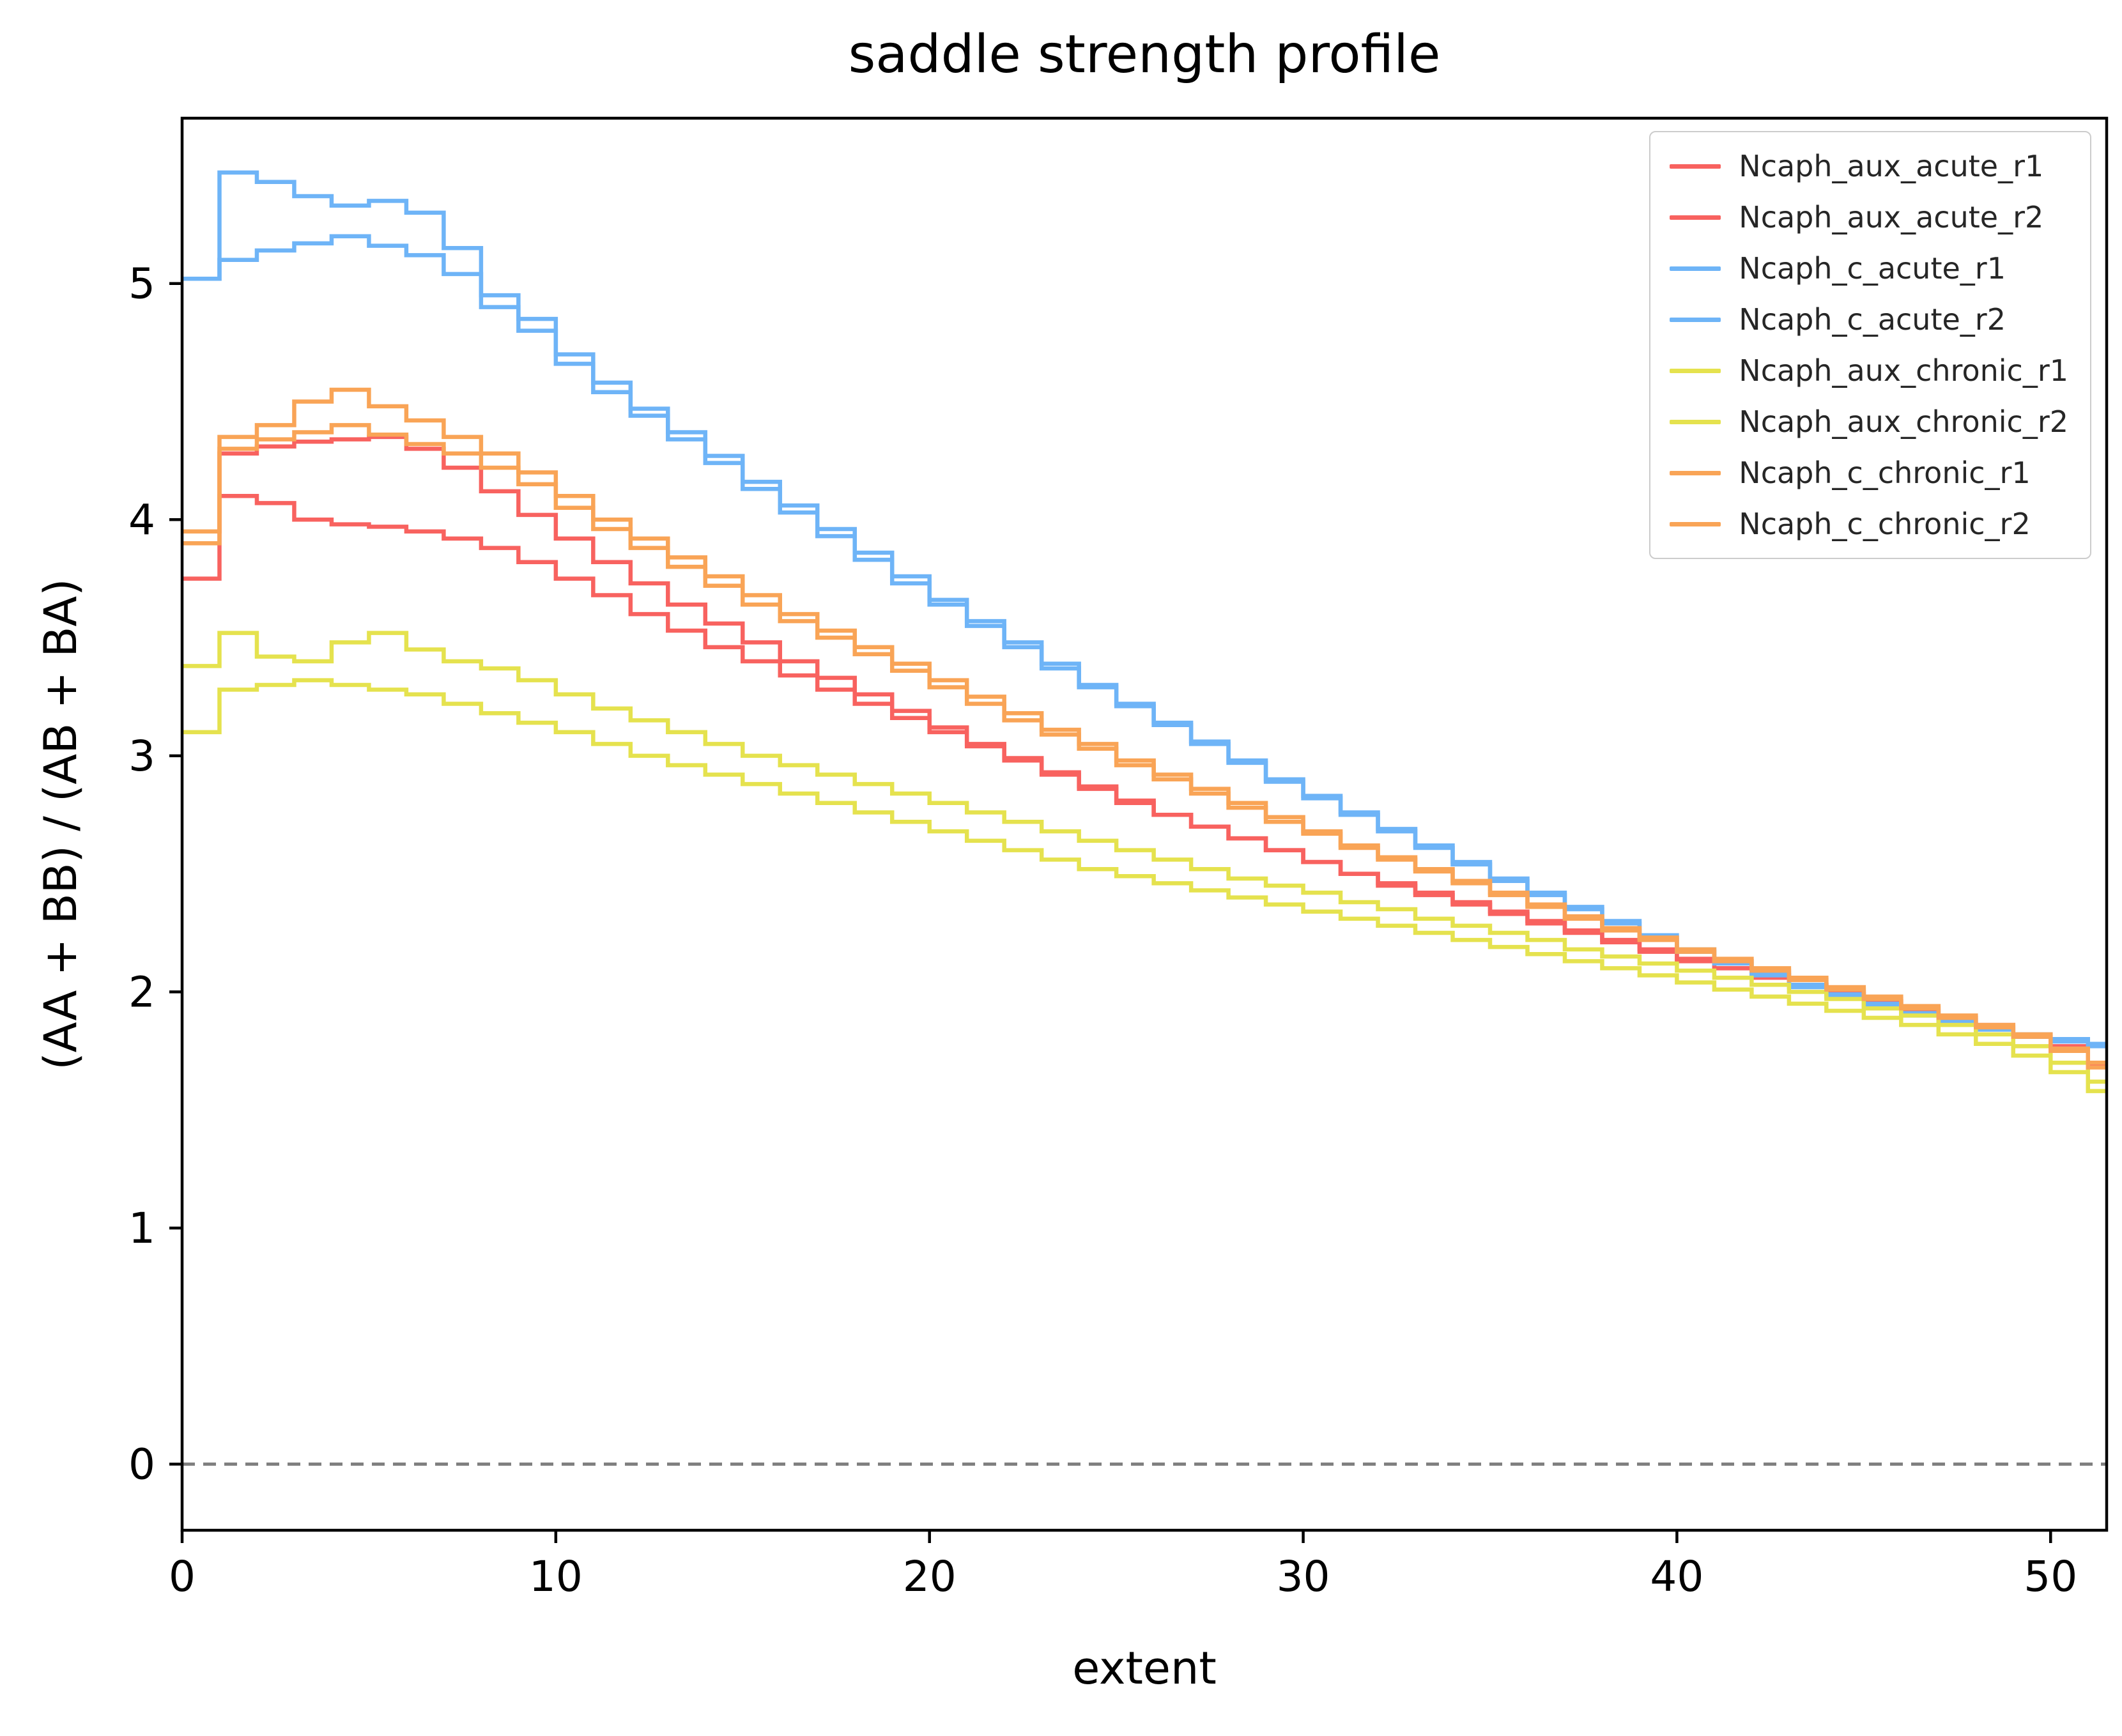 This screenshot has width=2122, height=1736. I want to click on x-axis-label: extent, so click(1144, 1668).